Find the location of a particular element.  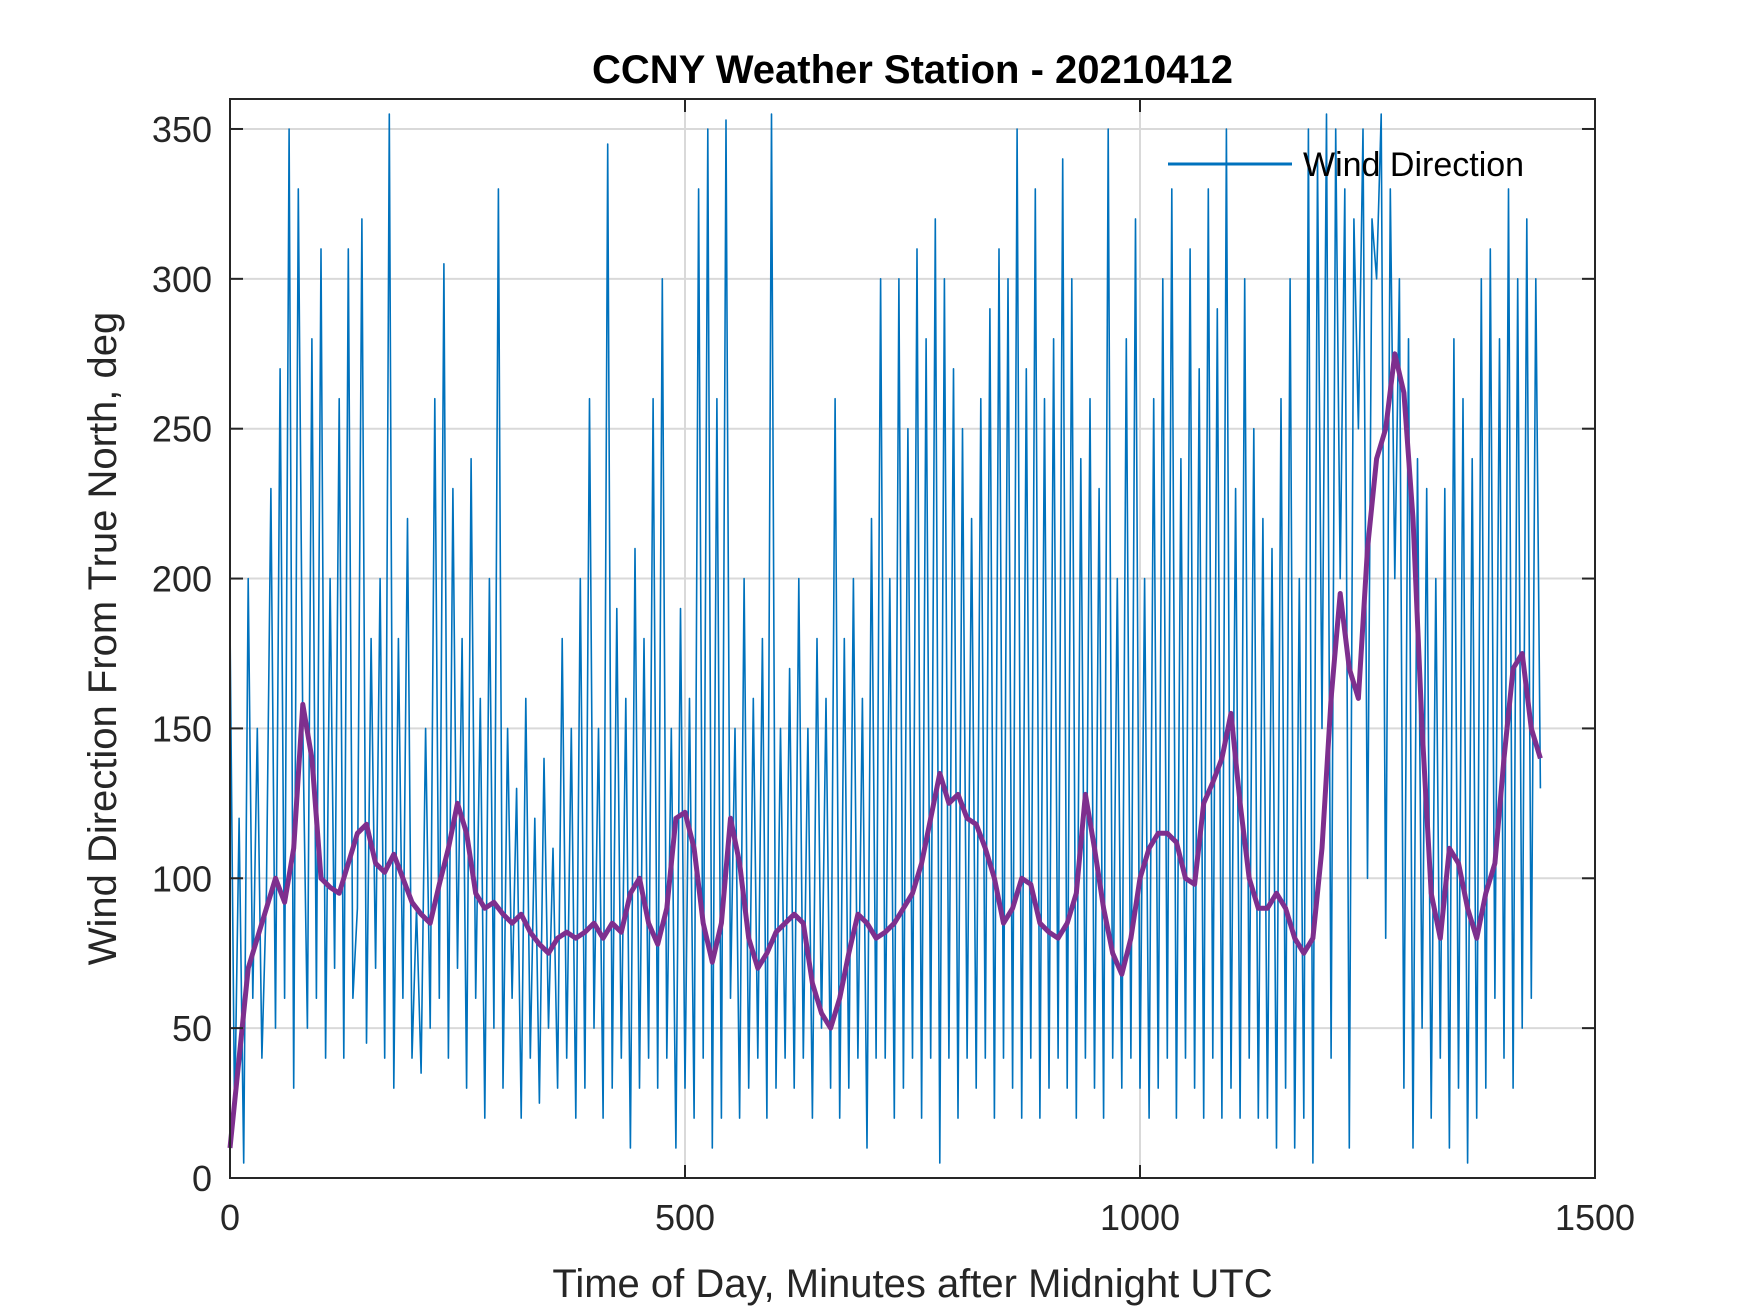

y-tick-label: 0 is located at coordinates (202, 1178).